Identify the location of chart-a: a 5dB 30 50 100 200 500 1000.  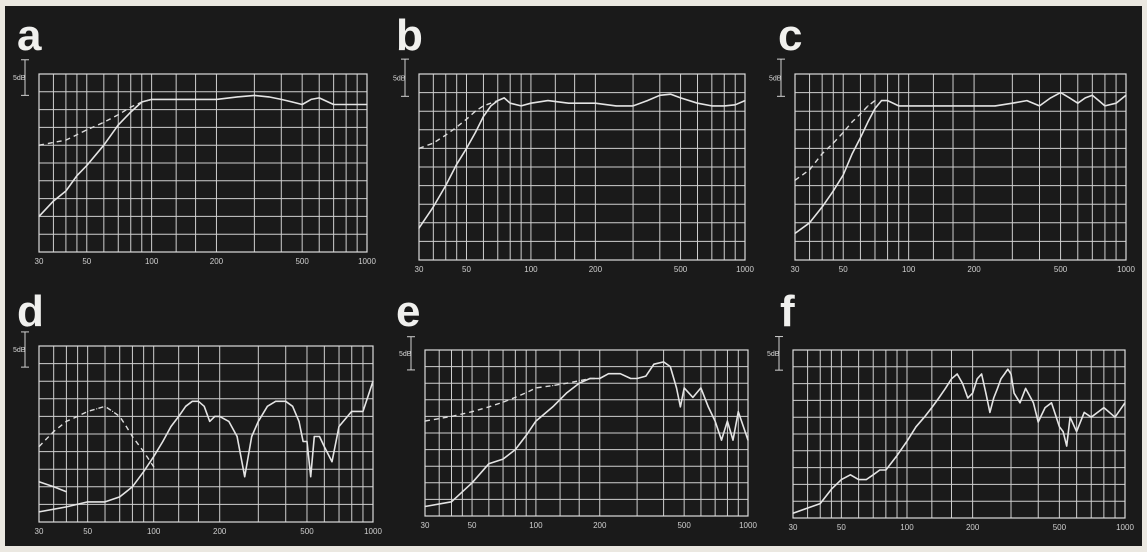
(194, 138).